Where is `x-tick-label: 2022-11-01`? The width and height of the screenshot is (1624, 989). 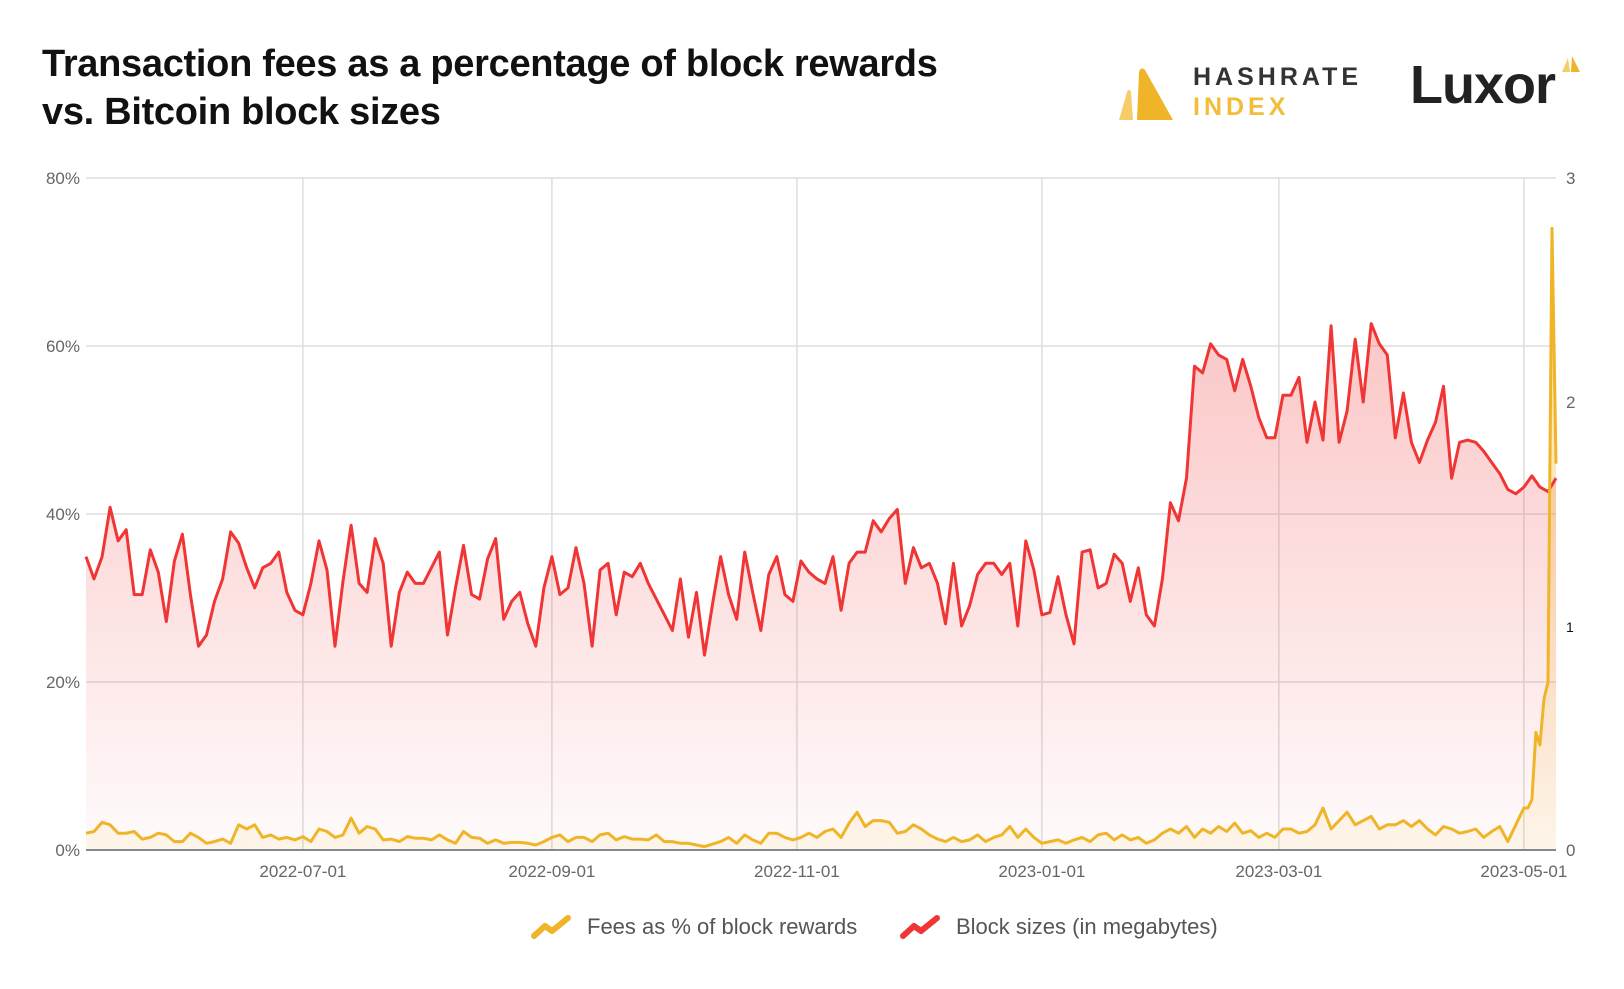
x-tick-label: 2022-11-01 is located at coordinates (797, 871).